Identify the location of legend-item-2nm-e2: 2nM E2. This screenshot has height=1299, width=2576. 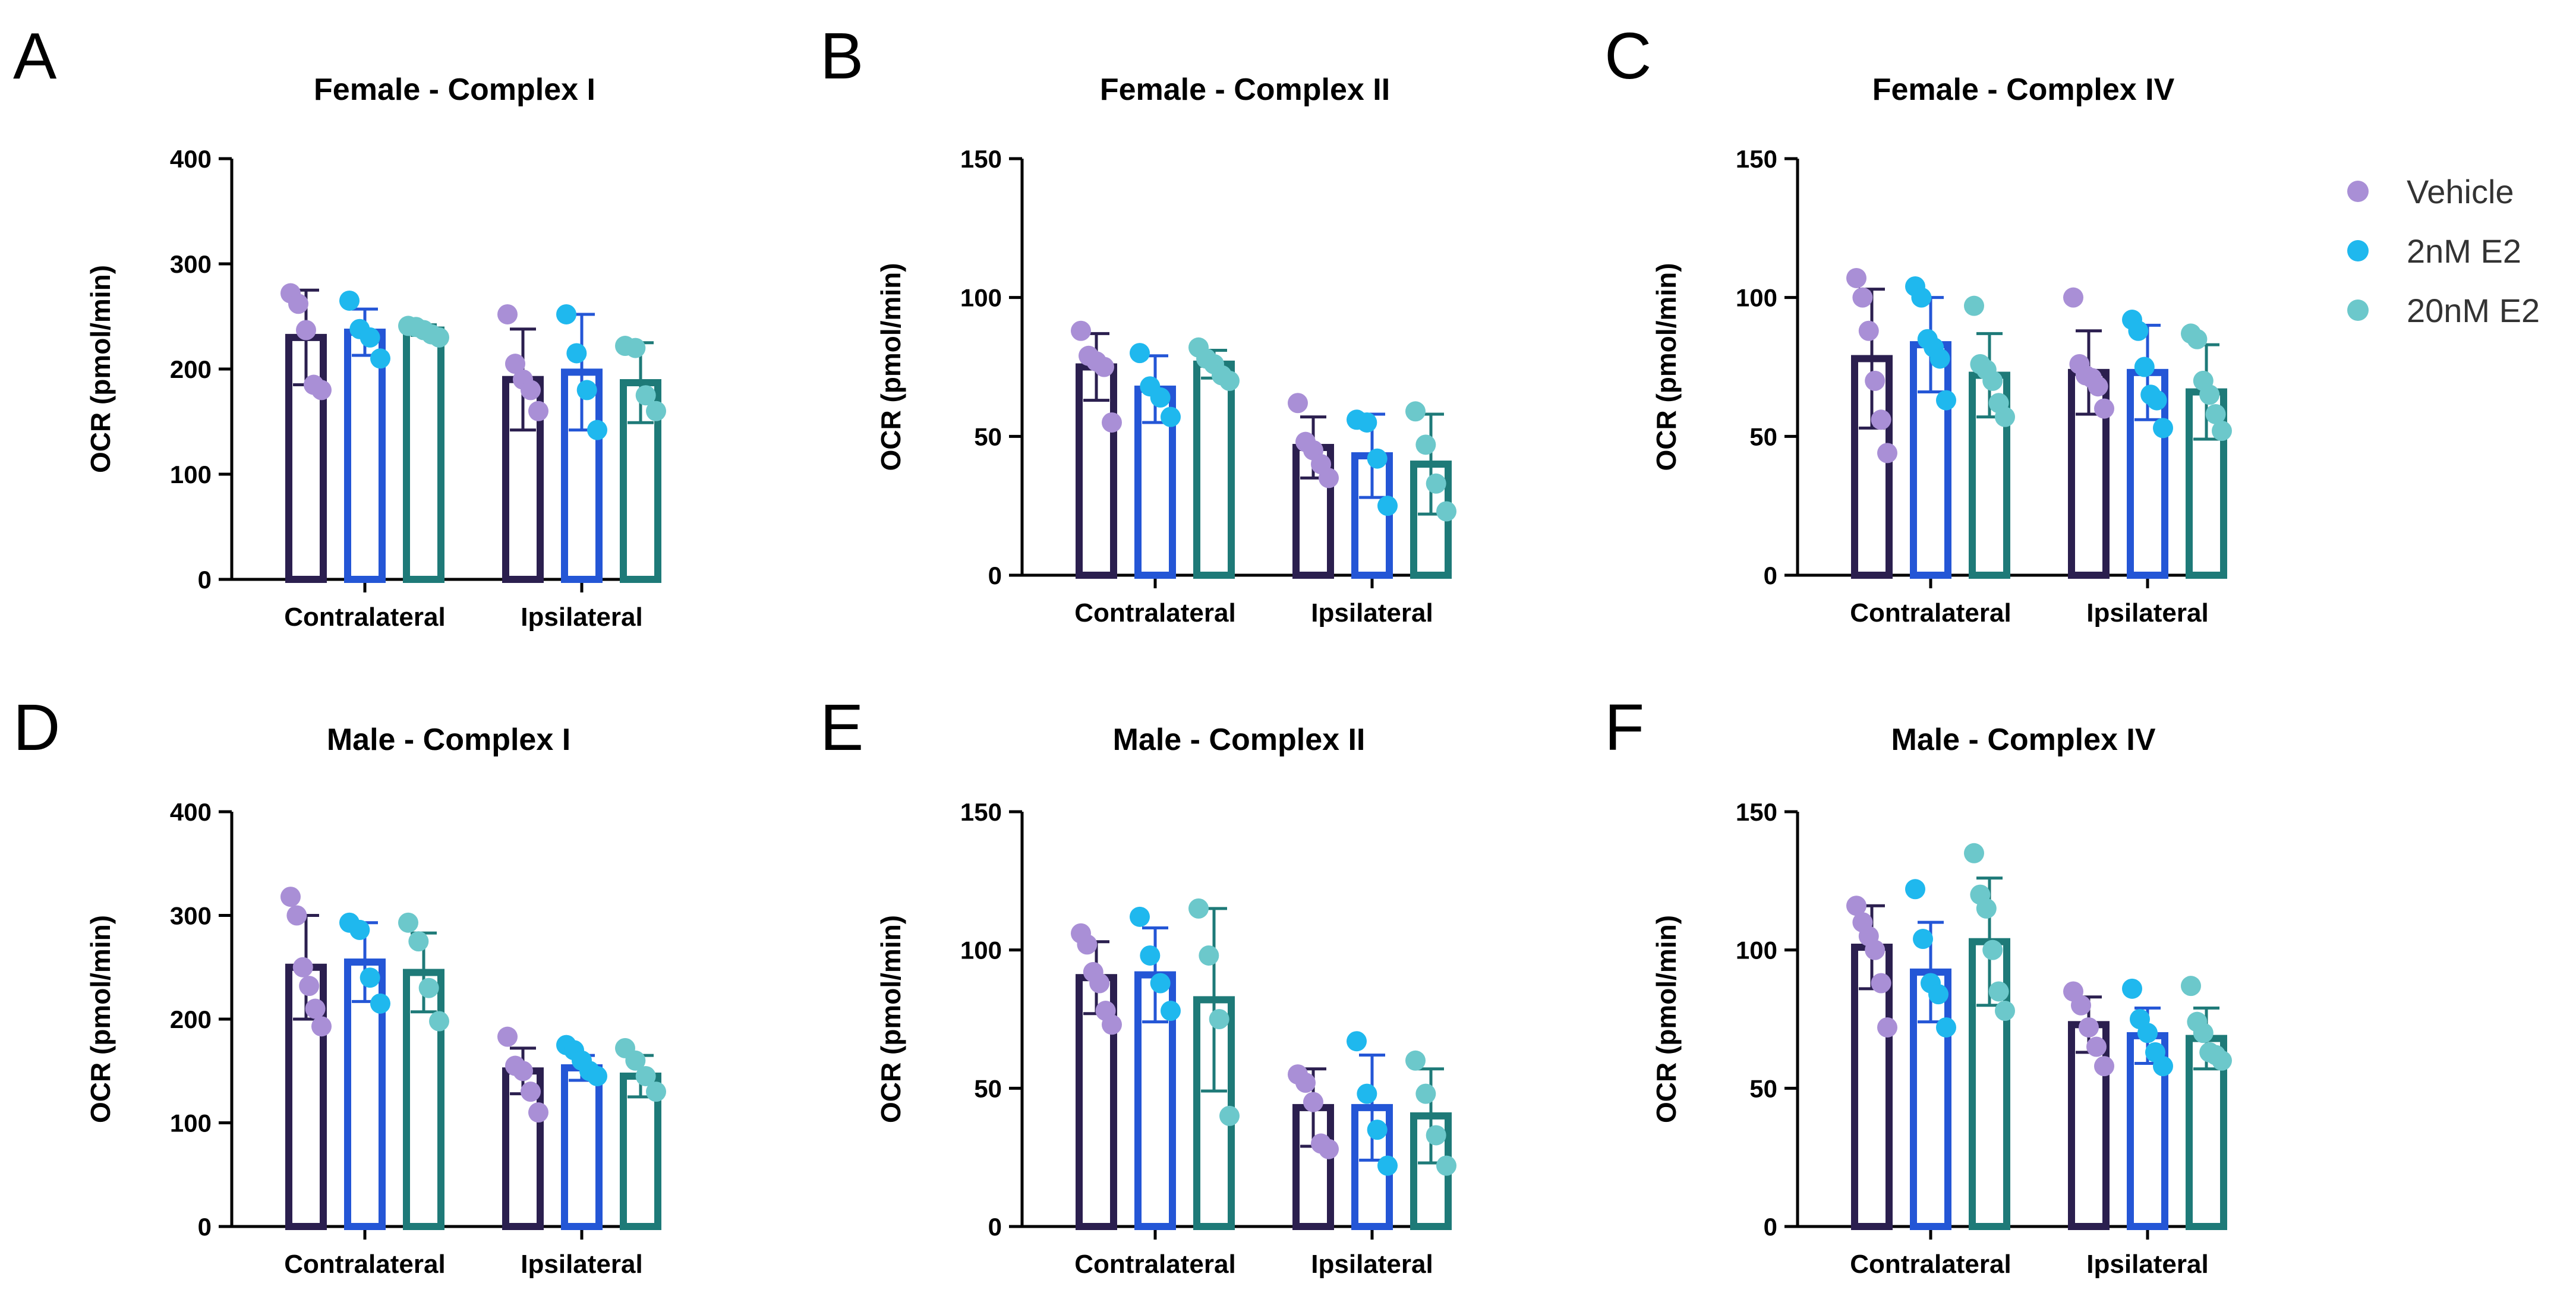
(2443, 250).